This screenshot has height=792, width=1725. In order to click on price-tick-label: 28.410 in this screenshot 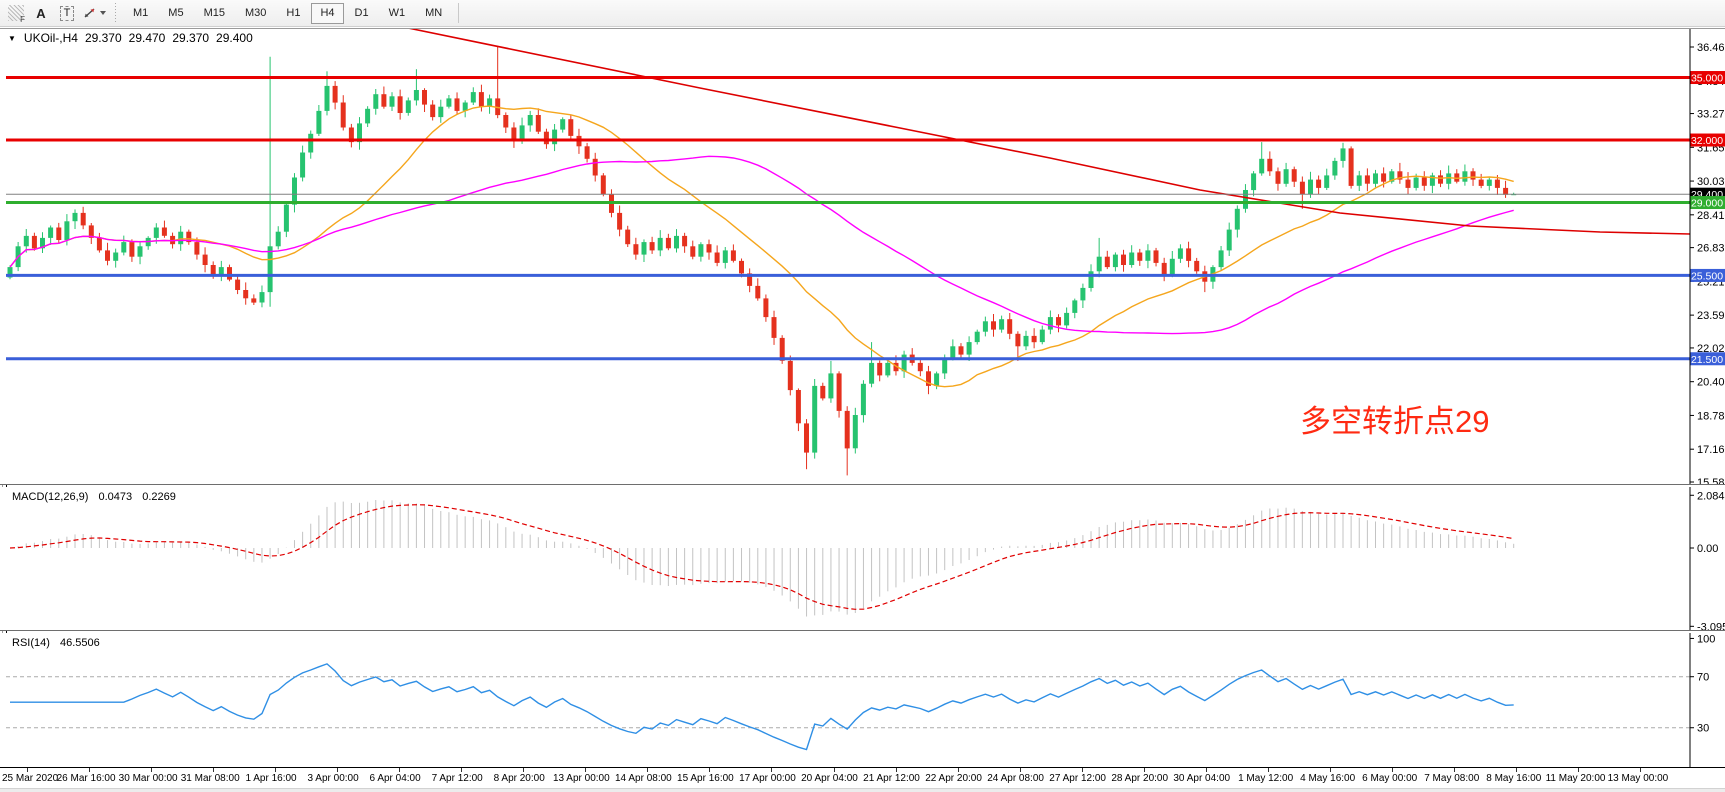, I will do `click(1711, 216)`.